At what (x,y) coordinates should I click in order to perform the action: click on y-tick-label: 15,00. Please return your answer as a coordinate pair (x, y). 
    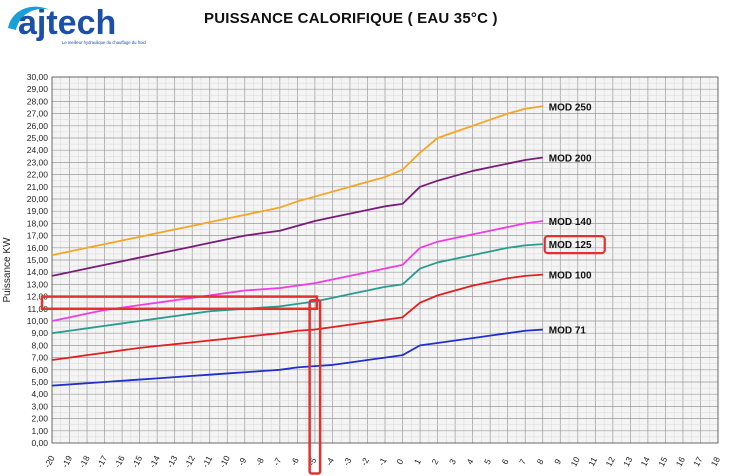
    Looking at the image, I should click on (38, 260).